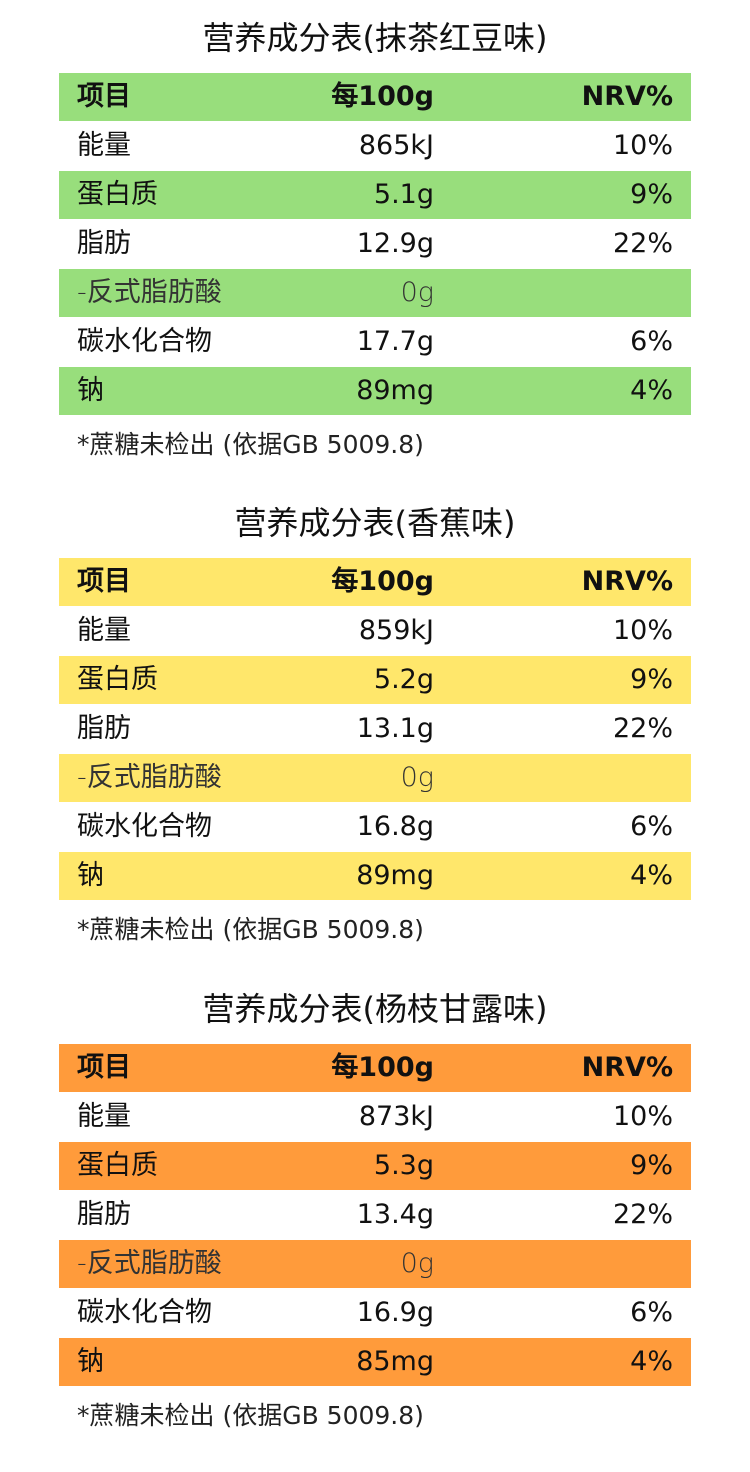 Image resolution: width=750 pixels, height=1472 pixels. I want to click on table-row: 脂肪 13.4g 22%, so click(375, 1215).